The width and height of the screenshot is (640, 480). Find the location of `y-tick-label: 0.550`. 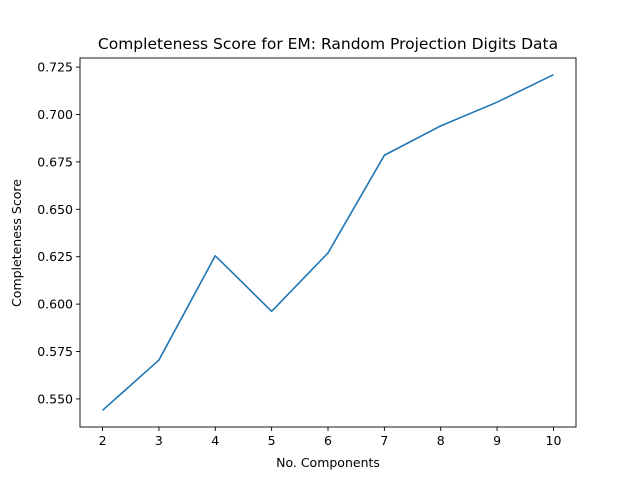

y-tick-label: 0.550 is located at coordinates (55, 398).